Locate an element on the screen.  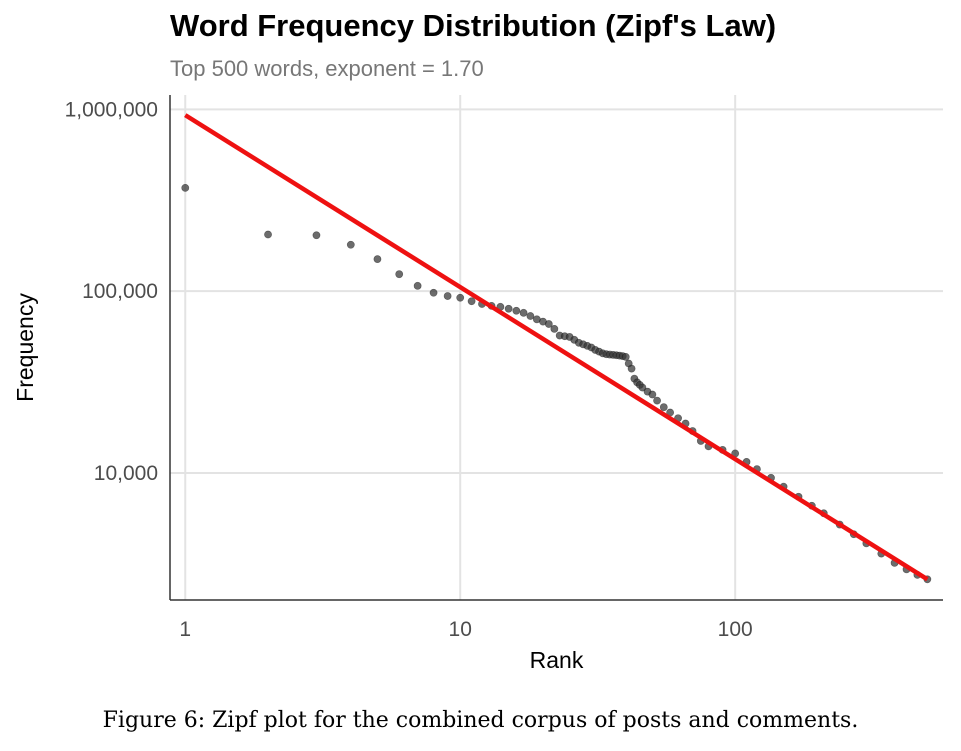
x-tick-label: 100 is located at coordinates (735, 629).